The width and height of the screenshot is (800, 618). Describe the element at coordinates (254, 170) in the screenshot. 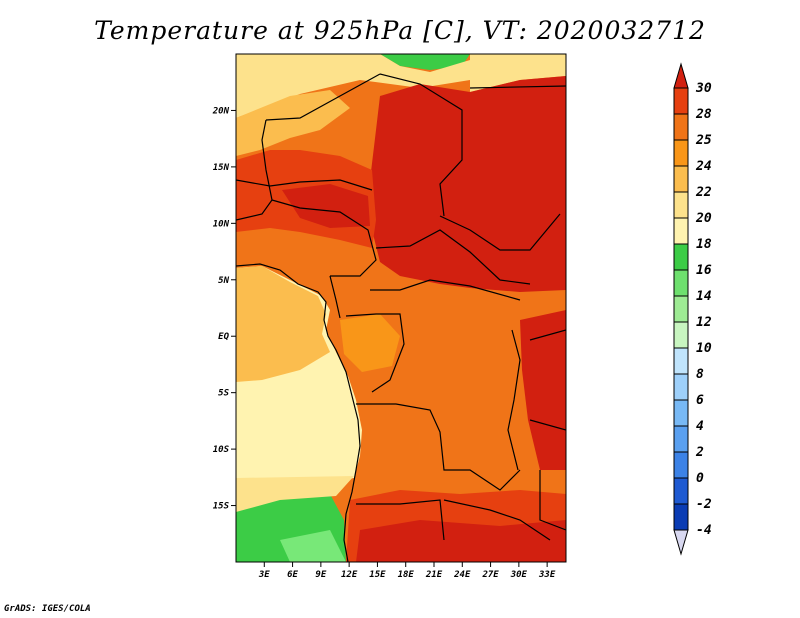

I see `border-west-africa` at that location.